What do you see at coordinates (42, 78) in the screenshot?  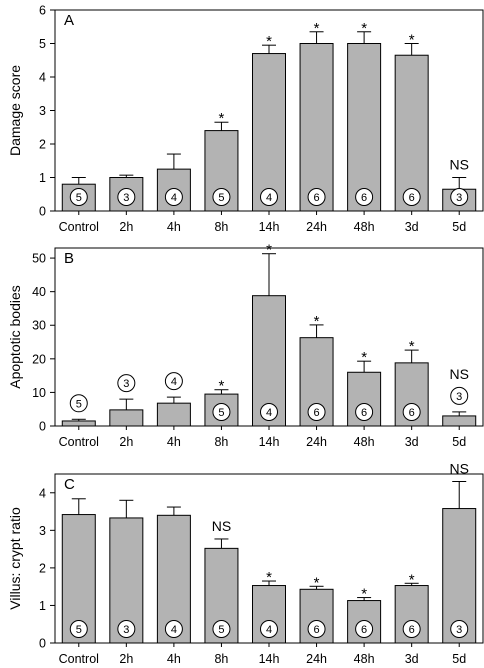 I see `y-tick-label: 4` at bounding box center [42, 78].